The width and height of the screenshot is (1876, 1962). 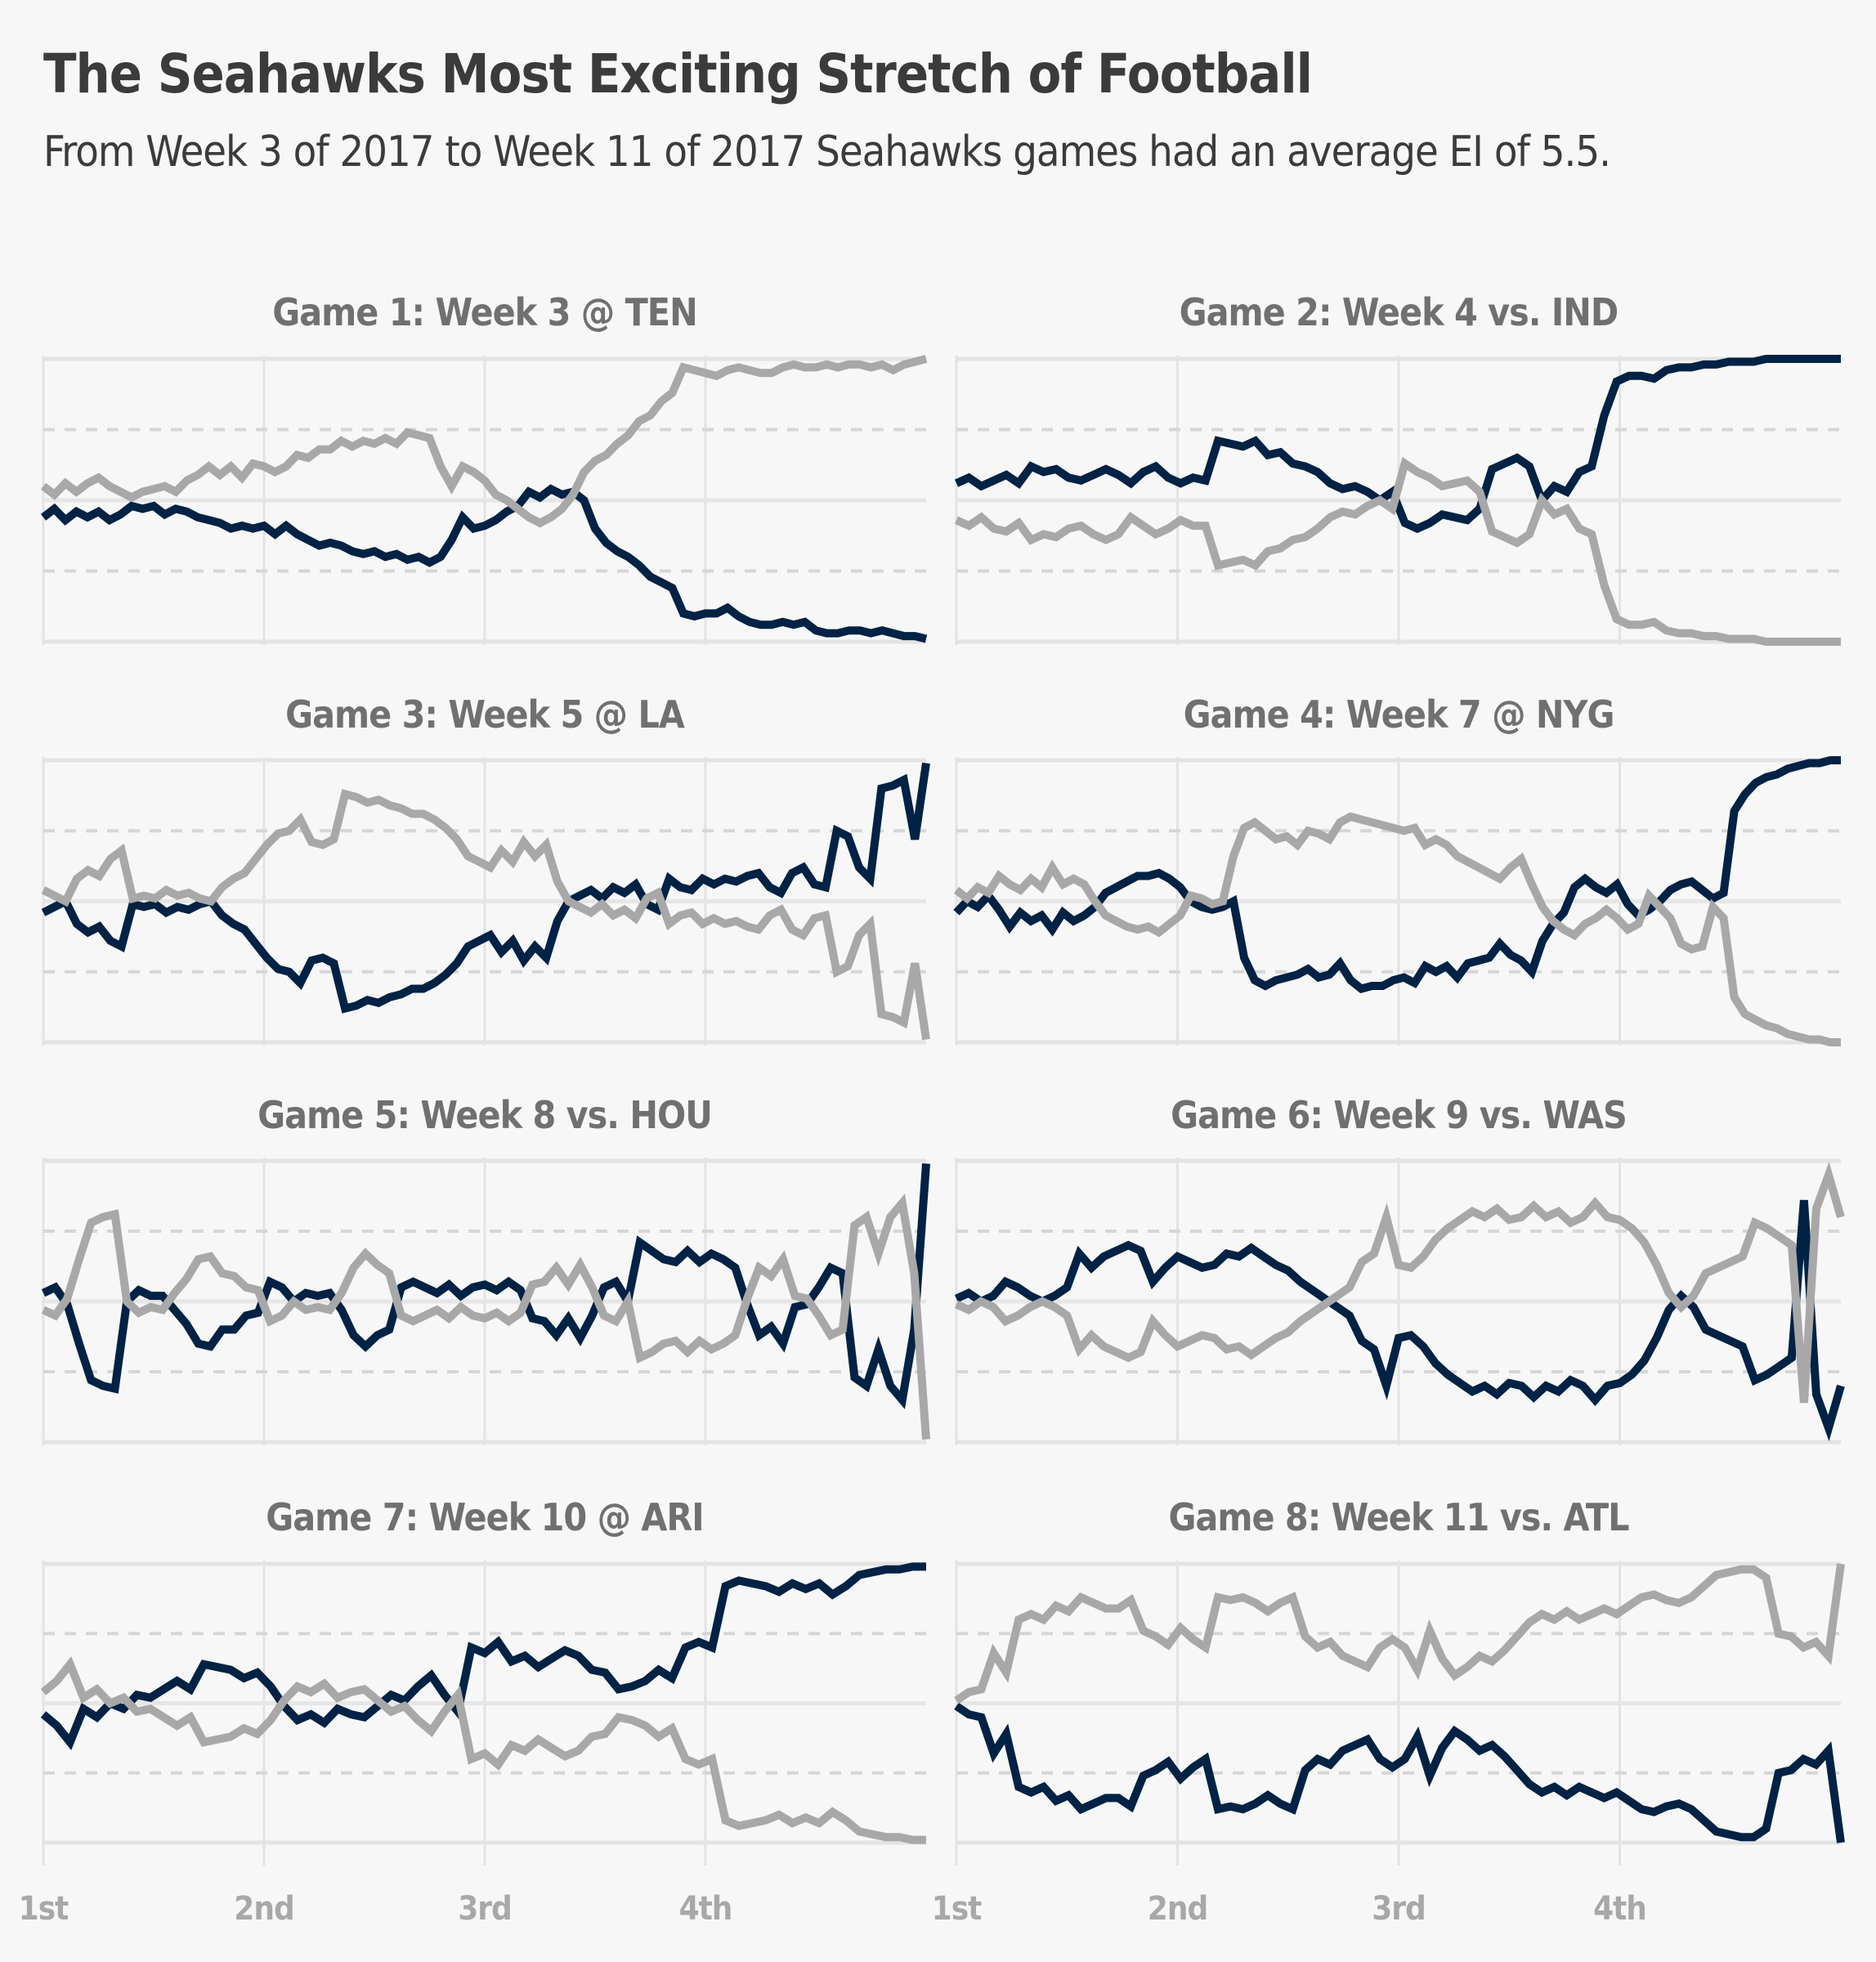 What do you see at coordinates (484, 1115) in the screenshot?
I see `panel-title: Game 5: Week 8 vs. HOU` at bounding box center [484, 1115].